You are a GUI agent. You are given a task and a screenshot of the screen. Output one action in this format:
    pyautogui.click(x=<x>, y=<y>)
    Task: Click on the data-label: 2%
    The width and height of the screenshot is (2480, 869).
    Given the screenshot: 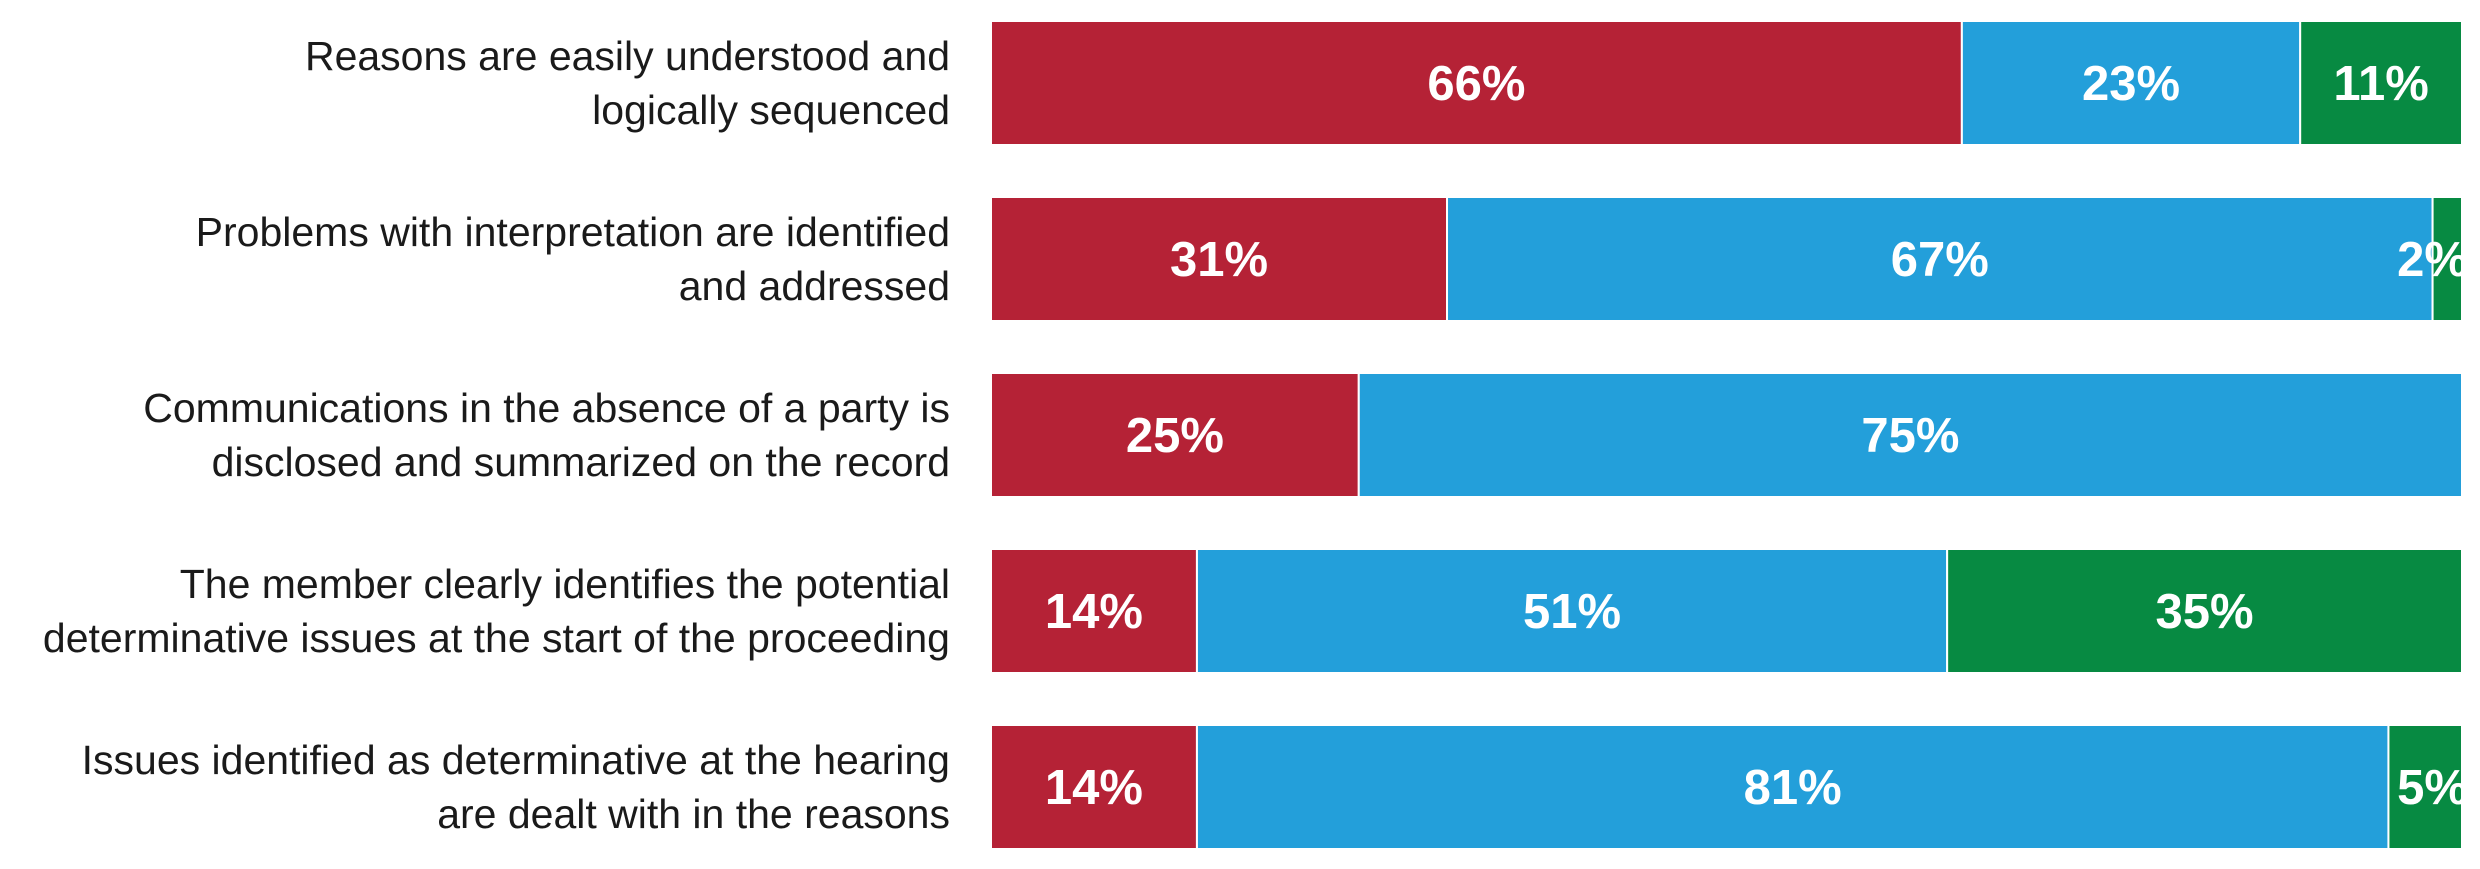 What is the action you would take?
    pyautogui.click(x=2432, y=260)
    